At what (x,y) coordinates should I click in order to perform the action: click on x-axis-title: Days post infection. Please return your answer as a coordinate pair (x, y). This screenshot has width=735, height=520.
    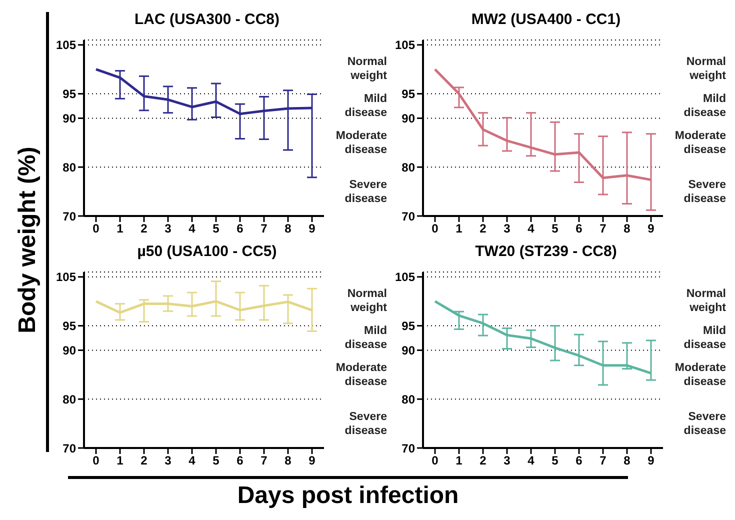
    Looking at the image, I should click on (348, 496).